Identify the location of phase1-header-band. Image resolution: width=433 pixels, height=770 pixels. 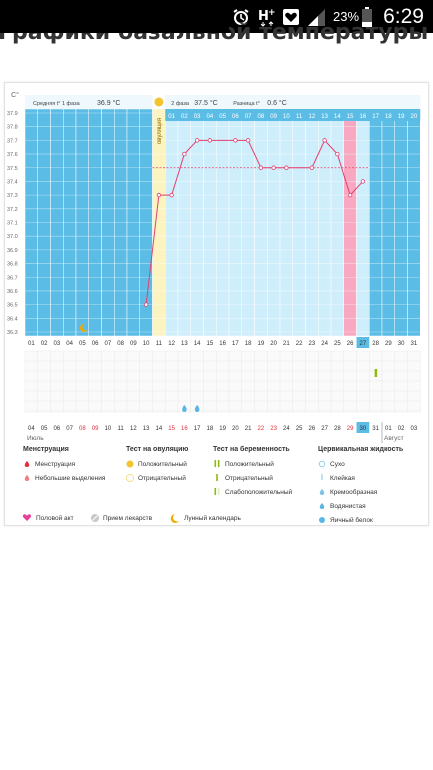
(89, 102).